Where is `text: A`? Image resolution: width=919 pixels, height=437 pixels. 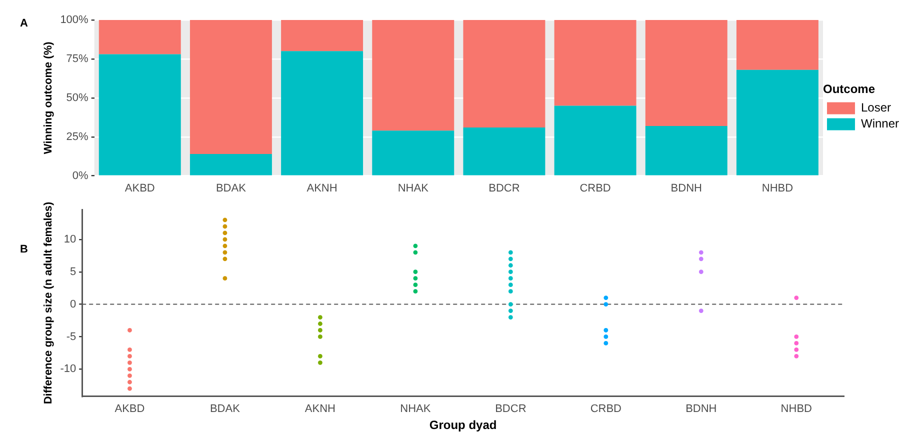
text: A is located at coordinates (24, 24).